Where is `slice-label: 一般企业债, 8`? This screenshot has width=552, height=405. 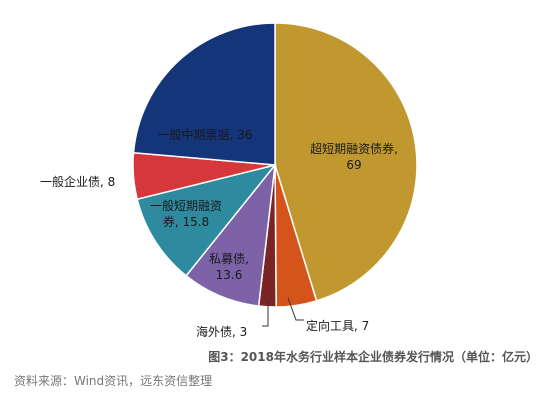 slice-label: 一般企业债, 8 is located at coordinates (77, 181).